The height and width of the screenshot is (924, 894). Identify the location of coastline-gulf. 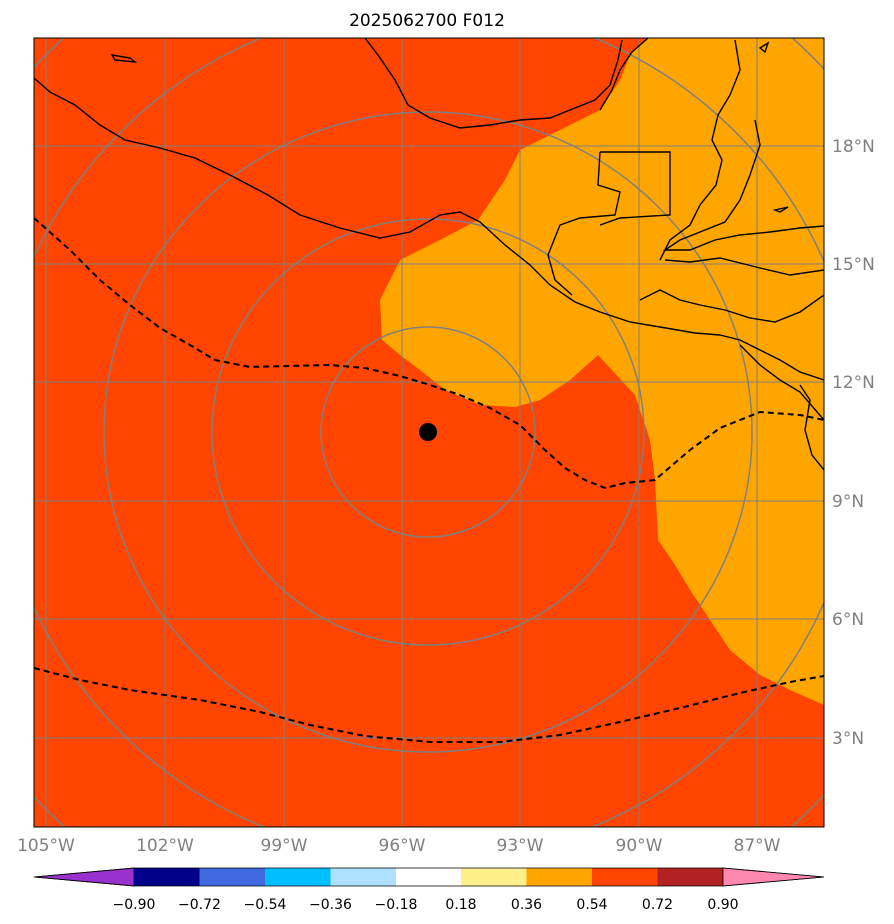
(493, 83).